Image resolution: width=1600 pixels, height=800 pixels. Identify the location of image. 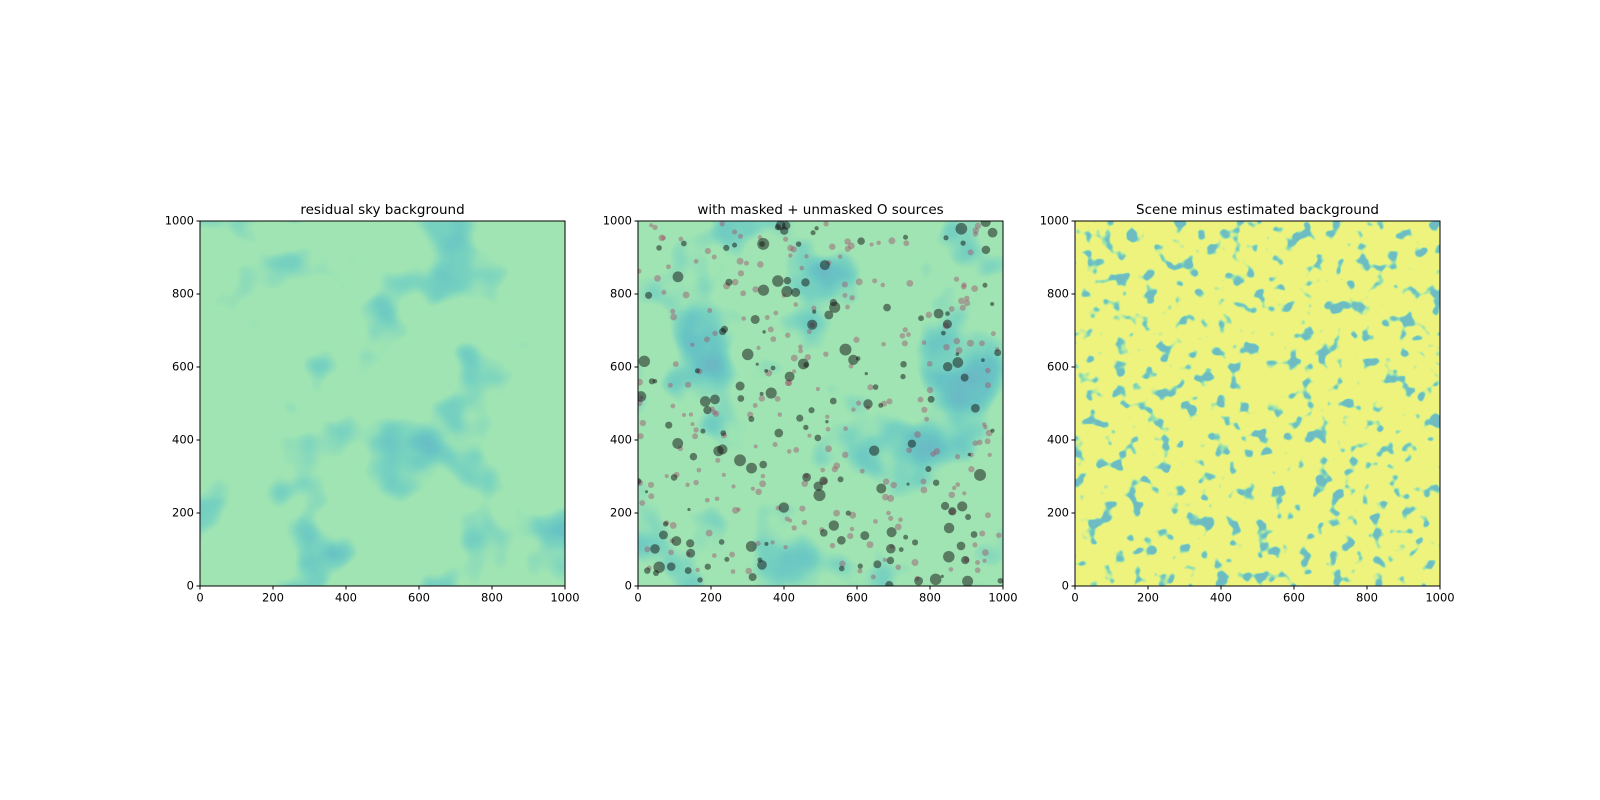
(820, 403).